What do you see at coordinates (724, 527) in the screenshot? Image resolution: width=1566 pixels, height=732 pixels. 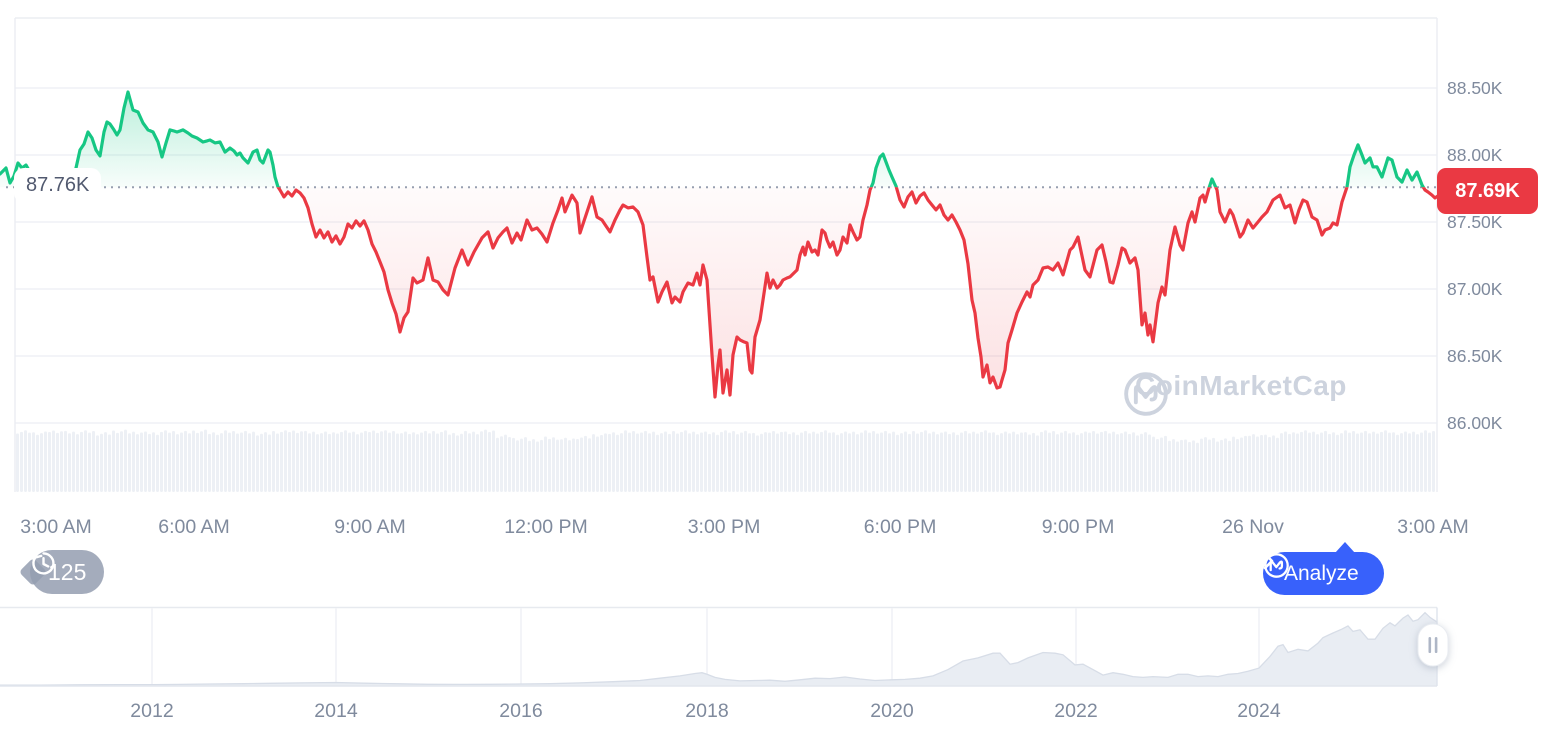 I see `x-axis-label: 3:00 PM` at bounding box center [724, 527].